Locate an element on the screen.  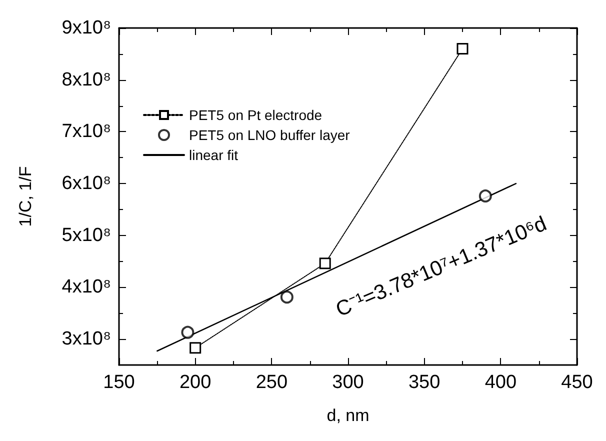
legend-label: linear fit is located at coordinates (213, 155).